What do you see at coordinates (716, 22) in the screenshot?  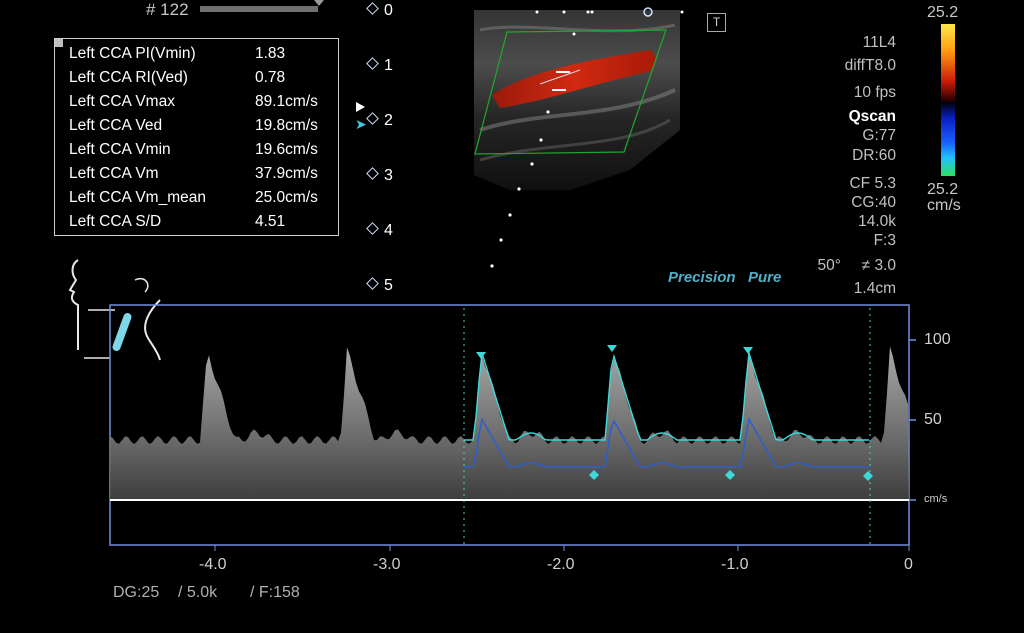 I see `trapezoid-toggle-icon: T` at bounding box center [716, 22].